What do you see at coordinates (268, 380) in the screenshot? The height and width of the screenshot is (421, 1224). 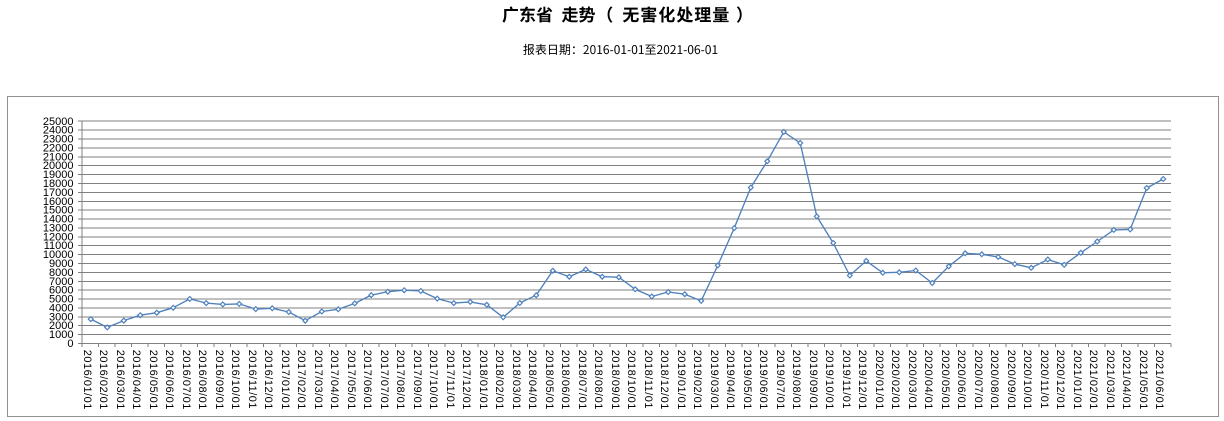 I see `svg-text: 2016/12/01` at bounding box center [268, 380].